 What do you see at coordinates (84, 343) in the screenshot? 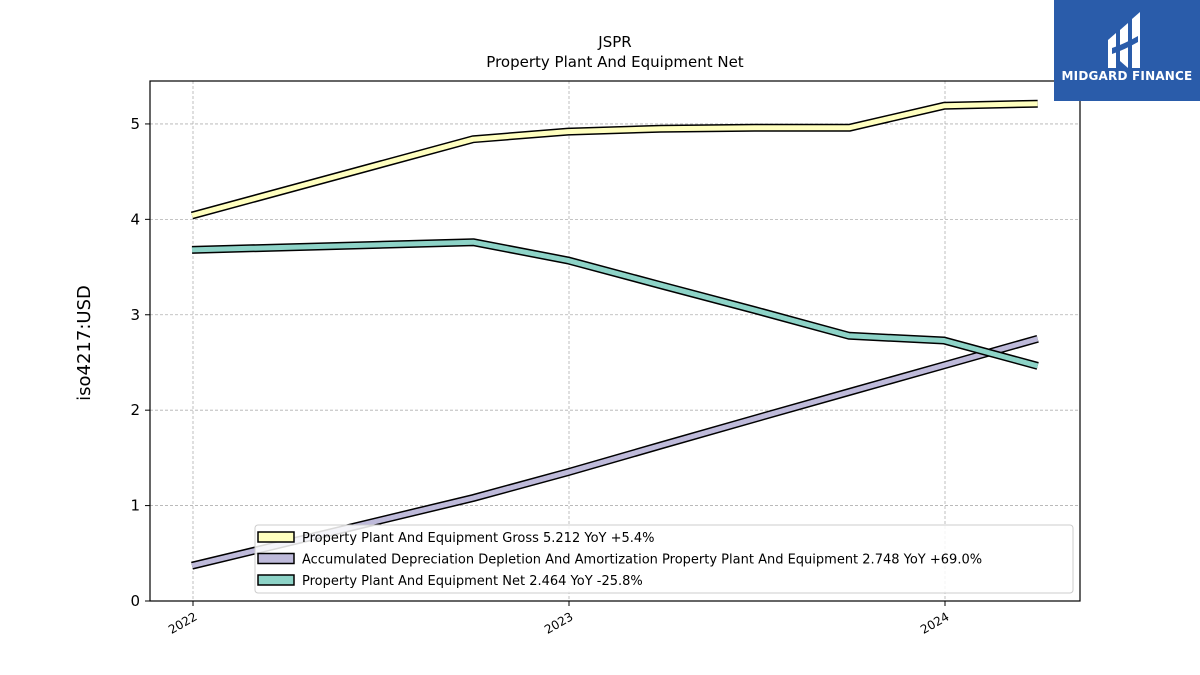
I see `y-axis-label: iso4217:USD` at bounding box center [84, 343].